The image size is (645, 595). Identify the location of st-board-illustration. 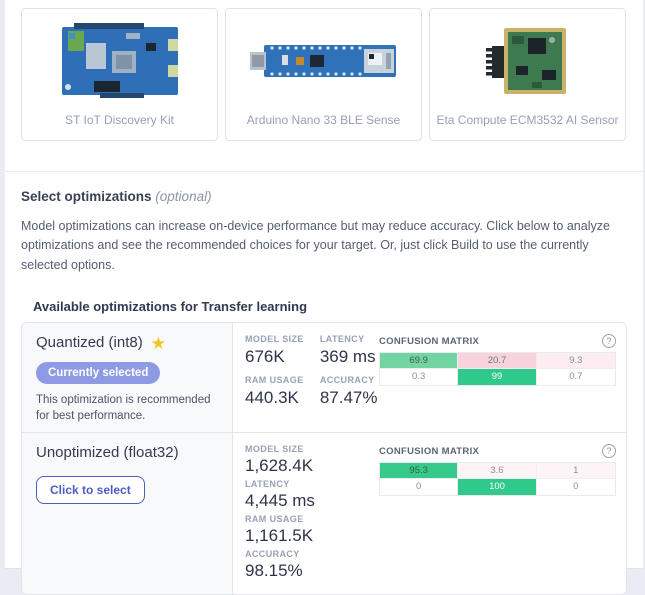
(119, 60).